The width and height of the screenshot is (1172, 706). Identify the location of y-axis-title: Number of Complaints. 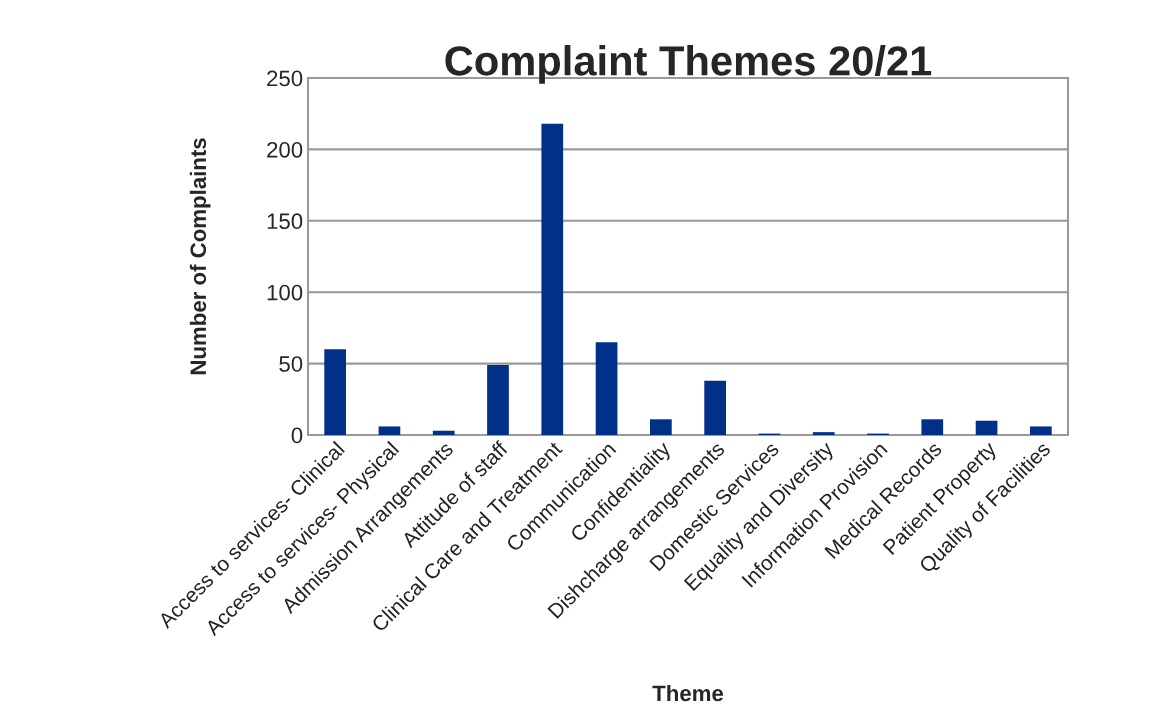
(200, 256).